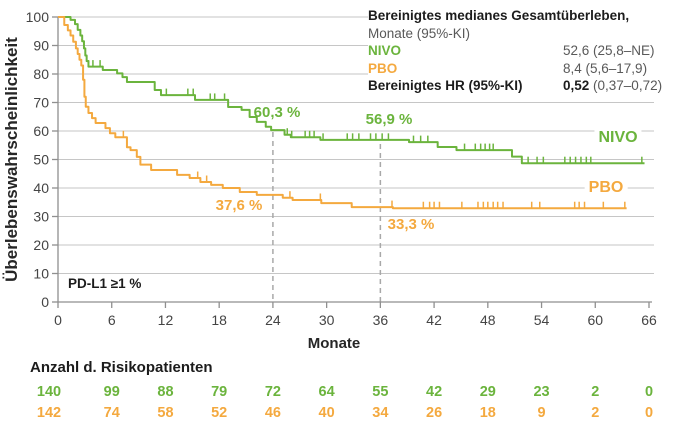 This screenshot has width=674, height=426. Describe the element at coordinates (326, 392) in the screenshot. I see `risk-count-nivo: 64` at that location.